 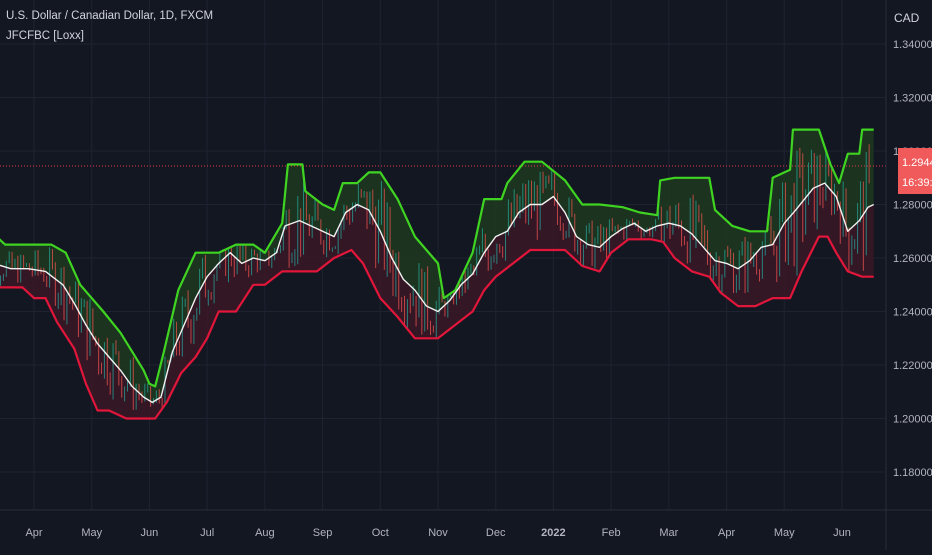 I want to click on y-tick-label: 1.22000, so click(x=912, y=366).